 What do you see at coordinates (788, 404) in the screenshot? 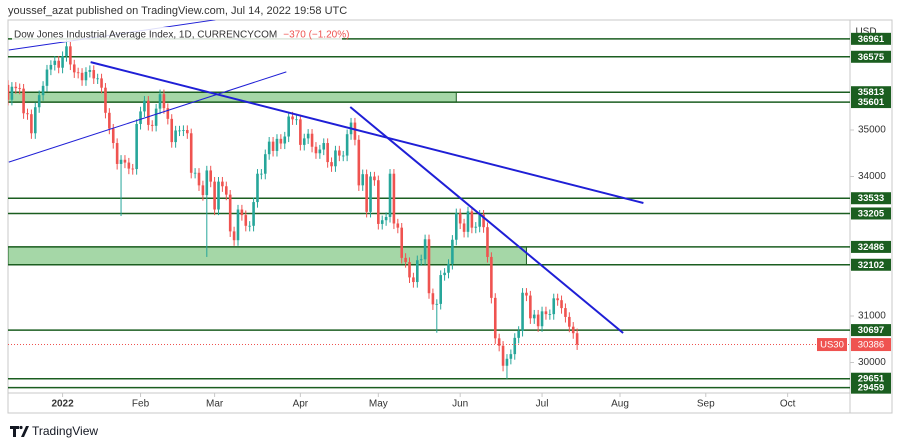
I see `x-tick-label: Oct` at bounding box center [788, 404].